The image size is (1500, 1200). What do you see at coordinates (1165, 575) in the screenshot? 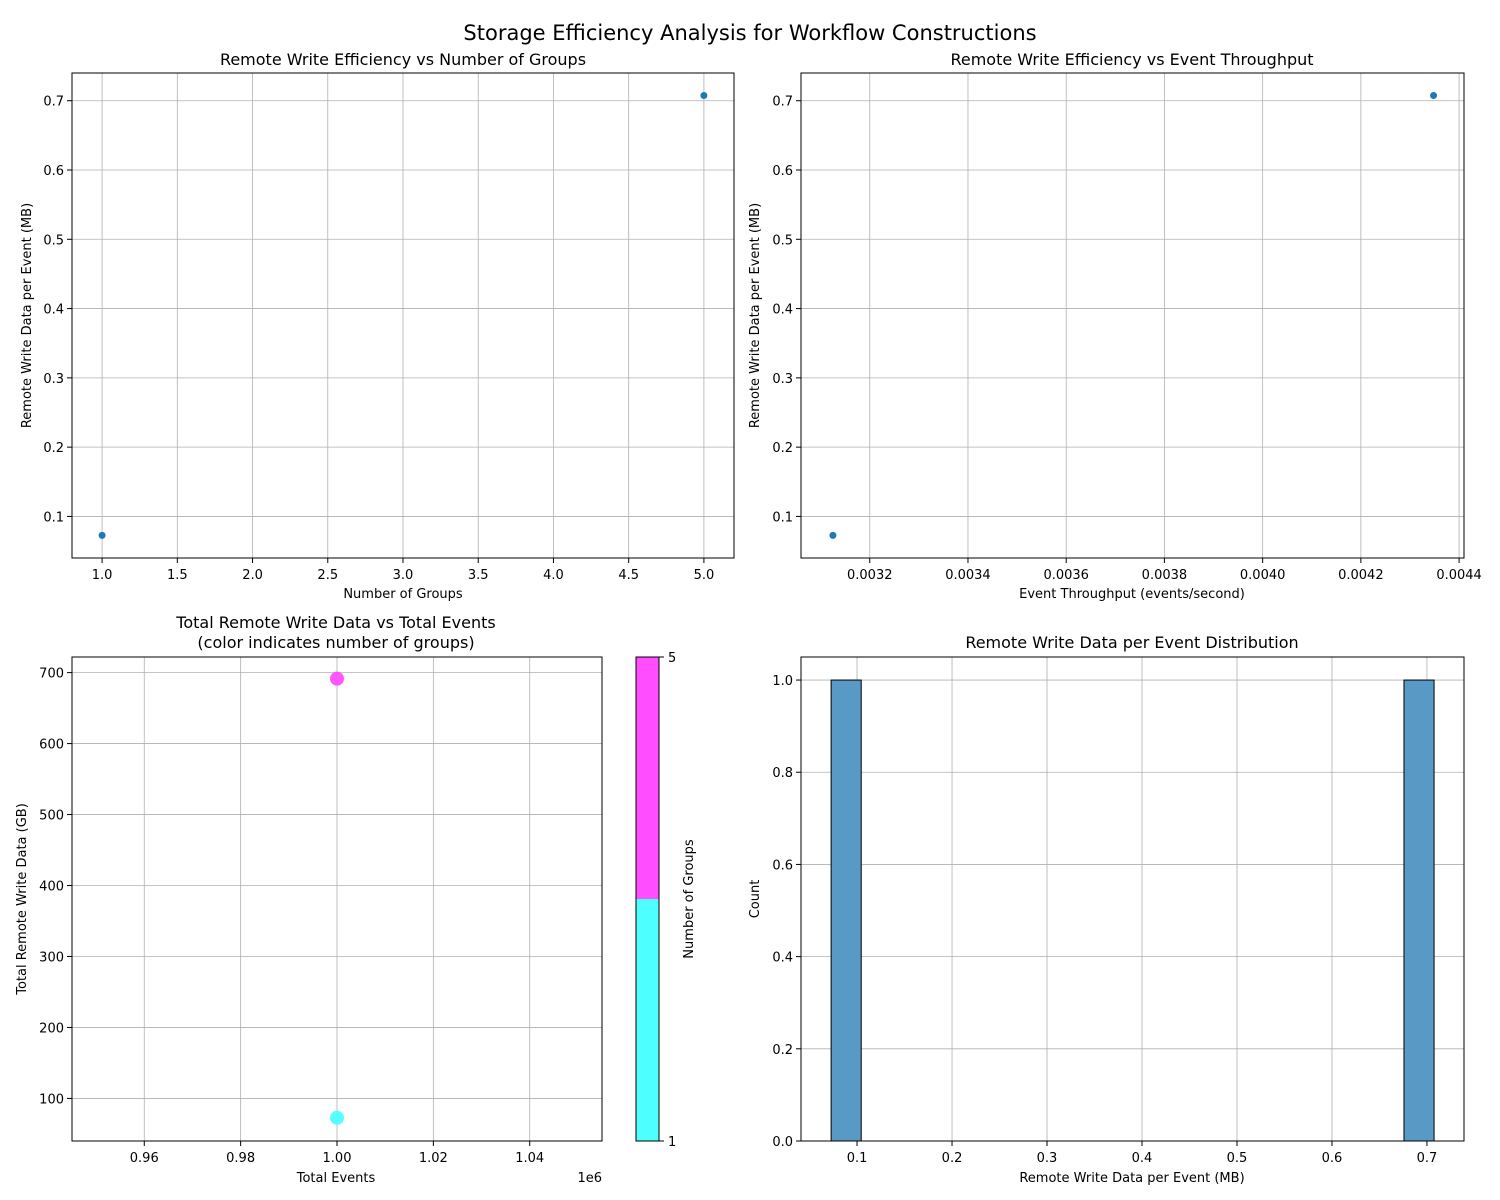
I see `throughput-x-tick-label: 0.0038` at bounding box center [1165, 575].